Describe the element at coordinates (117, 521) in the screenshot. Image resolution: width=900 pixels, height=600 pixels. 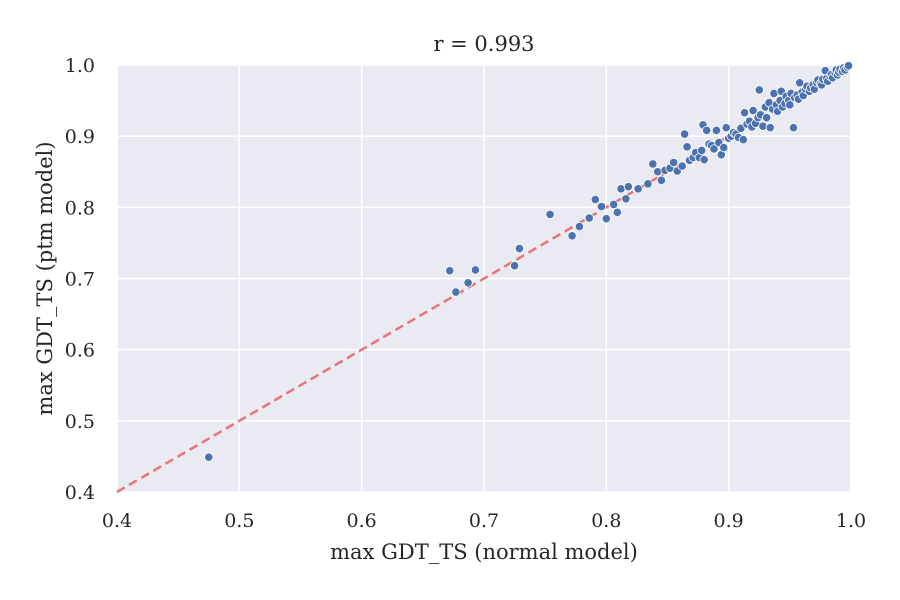
I see `x-tick-label: 0.4` at that location.